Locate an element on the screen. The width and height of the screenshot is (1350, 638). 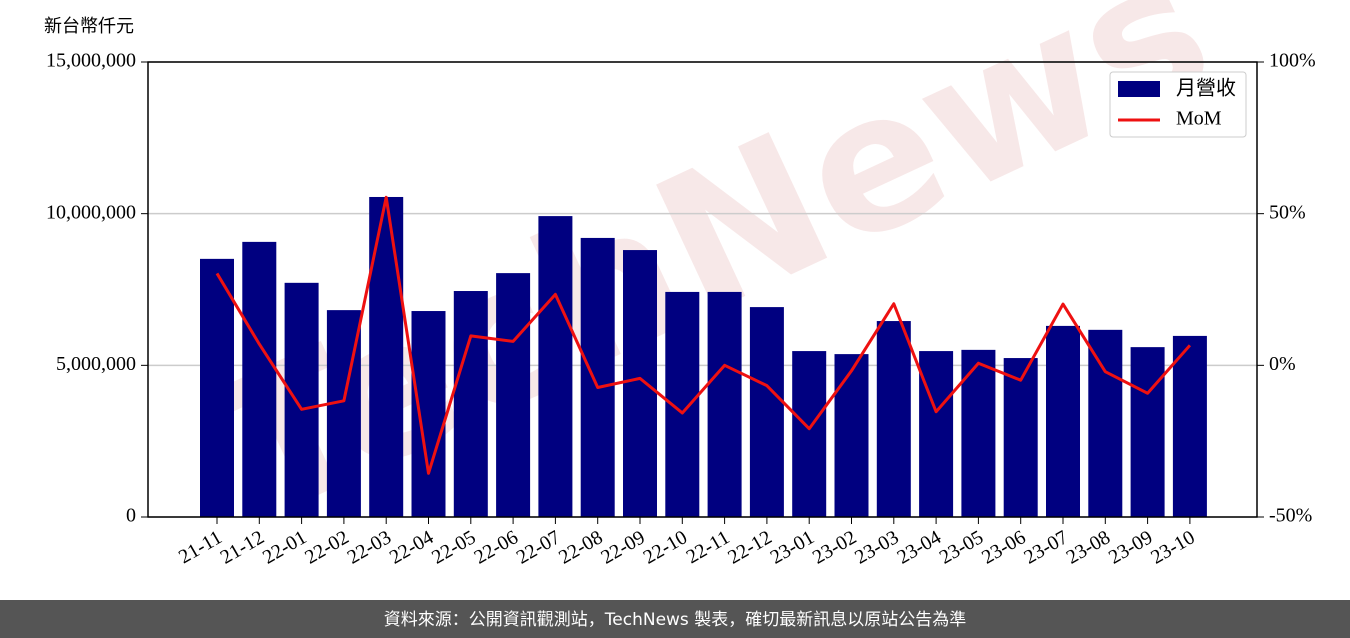
x-tick-label: 22-03 is located at coordinates (369, 547).